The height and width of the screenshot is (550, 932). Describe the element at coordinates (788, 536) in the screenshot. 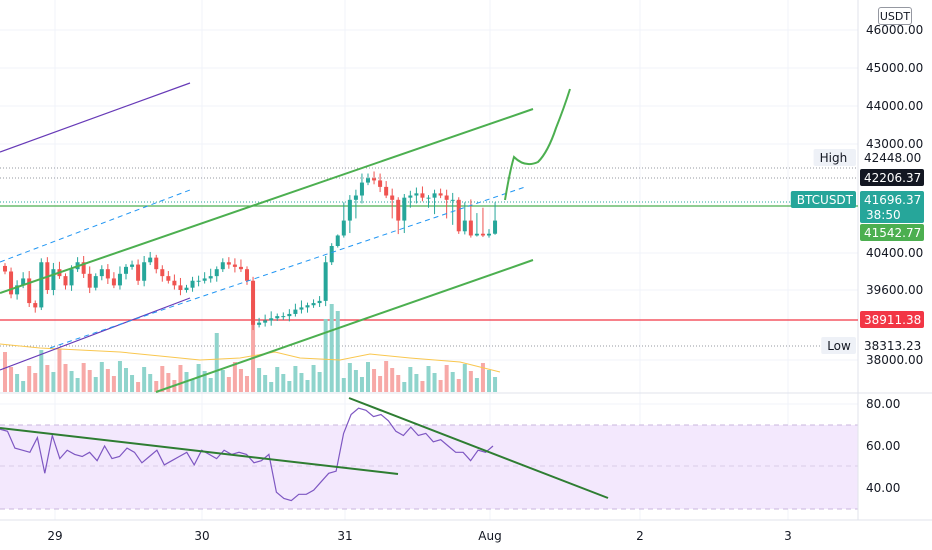

I see `time-tick-label: 3` at that location.